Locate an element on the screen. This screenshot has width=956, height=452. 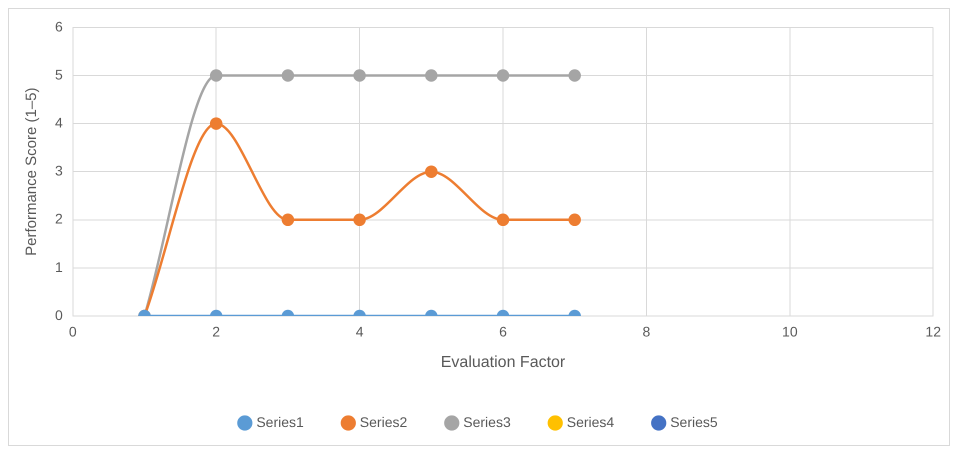
y-tick-label: 3 is located at coordinates (58, 170).